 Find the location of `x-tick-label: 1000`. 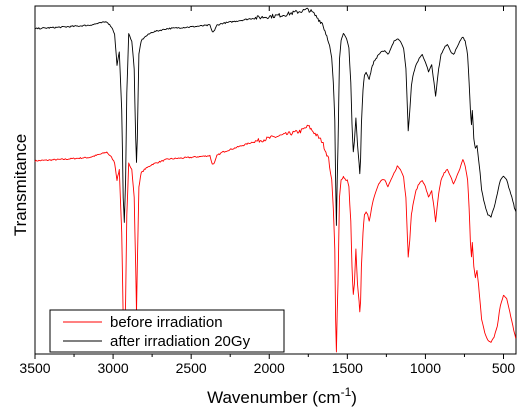

x-tick-label: 1000 is located at coordinates (425, 368).